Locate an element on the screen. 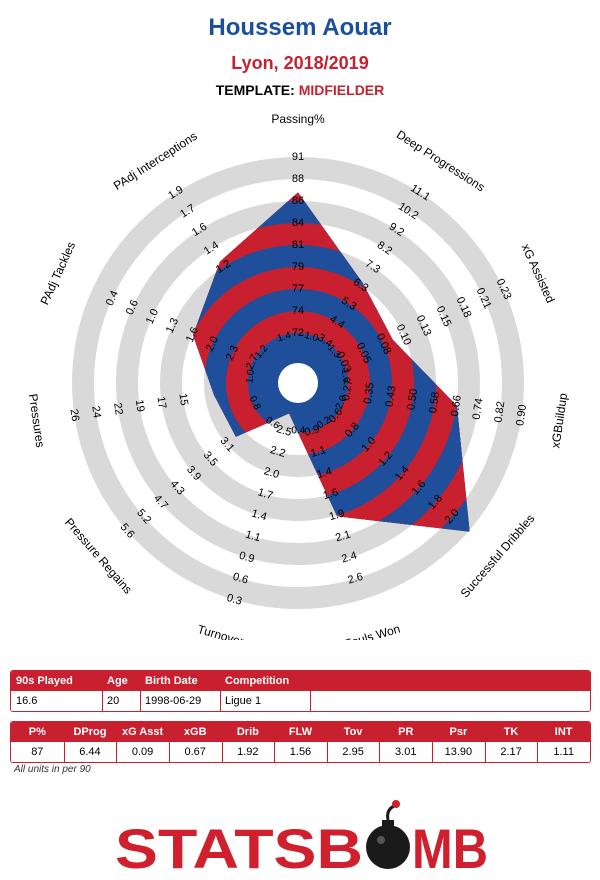 Image resolution: width=600 pixels, height=880 pixels. radar-axis-label: Fouls Won is located at coordinates (372, 631).